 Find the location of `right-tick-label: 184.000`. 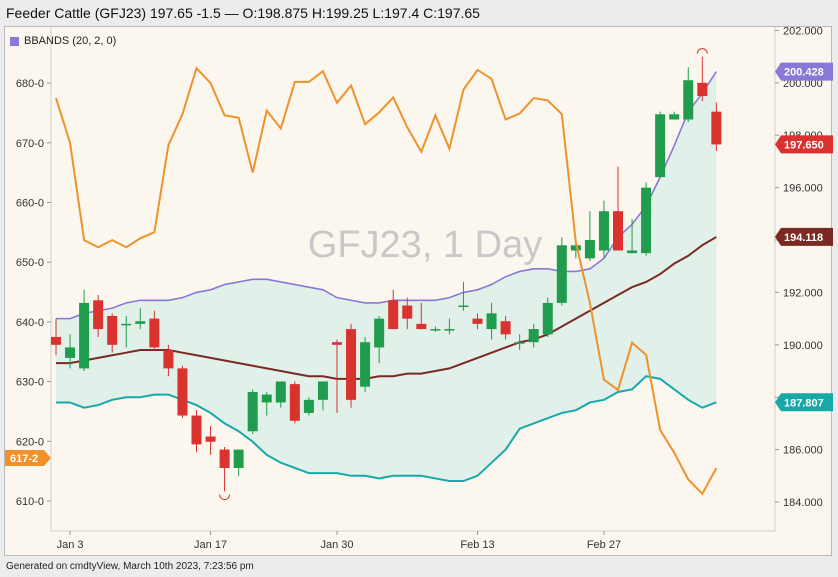

right-tick-label: 184.000 is located at coordinates (803, 503).